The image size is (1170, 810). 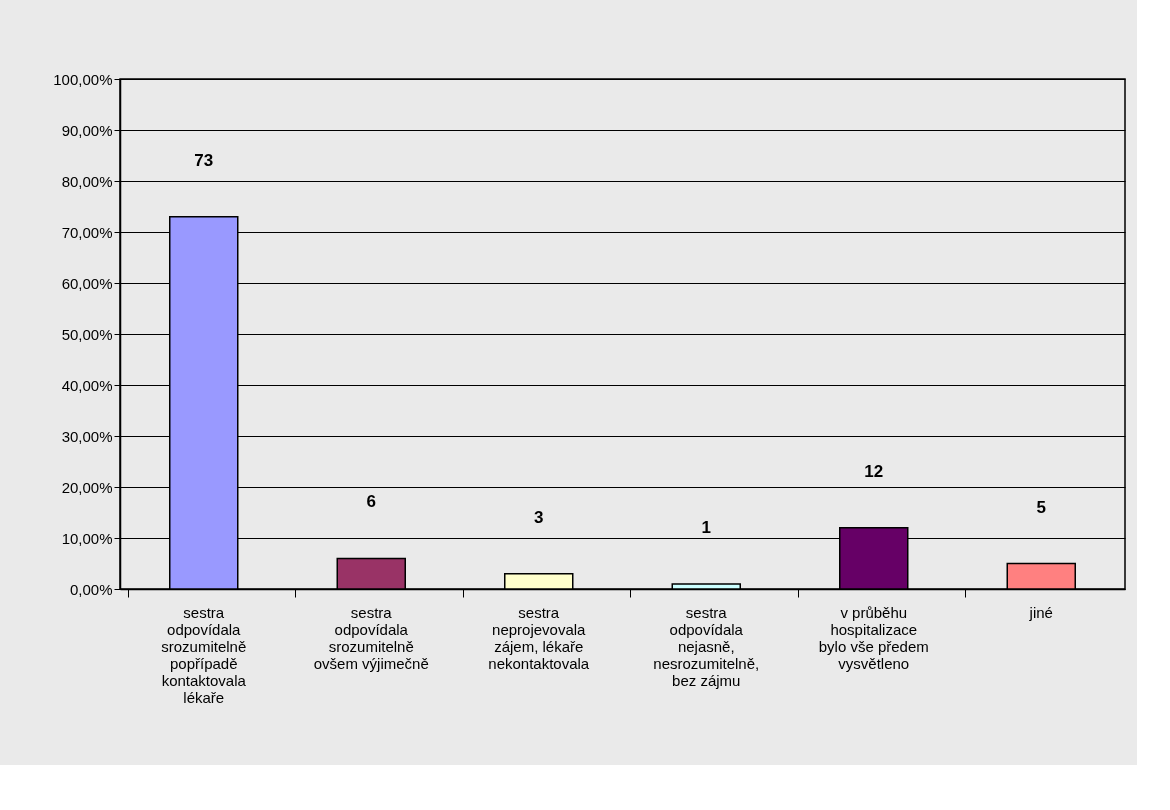 What do you see at coordinates (1040, 612) in the screenshot?
I see `x-tick-label: jiné` at bounding box center [1040, 612].